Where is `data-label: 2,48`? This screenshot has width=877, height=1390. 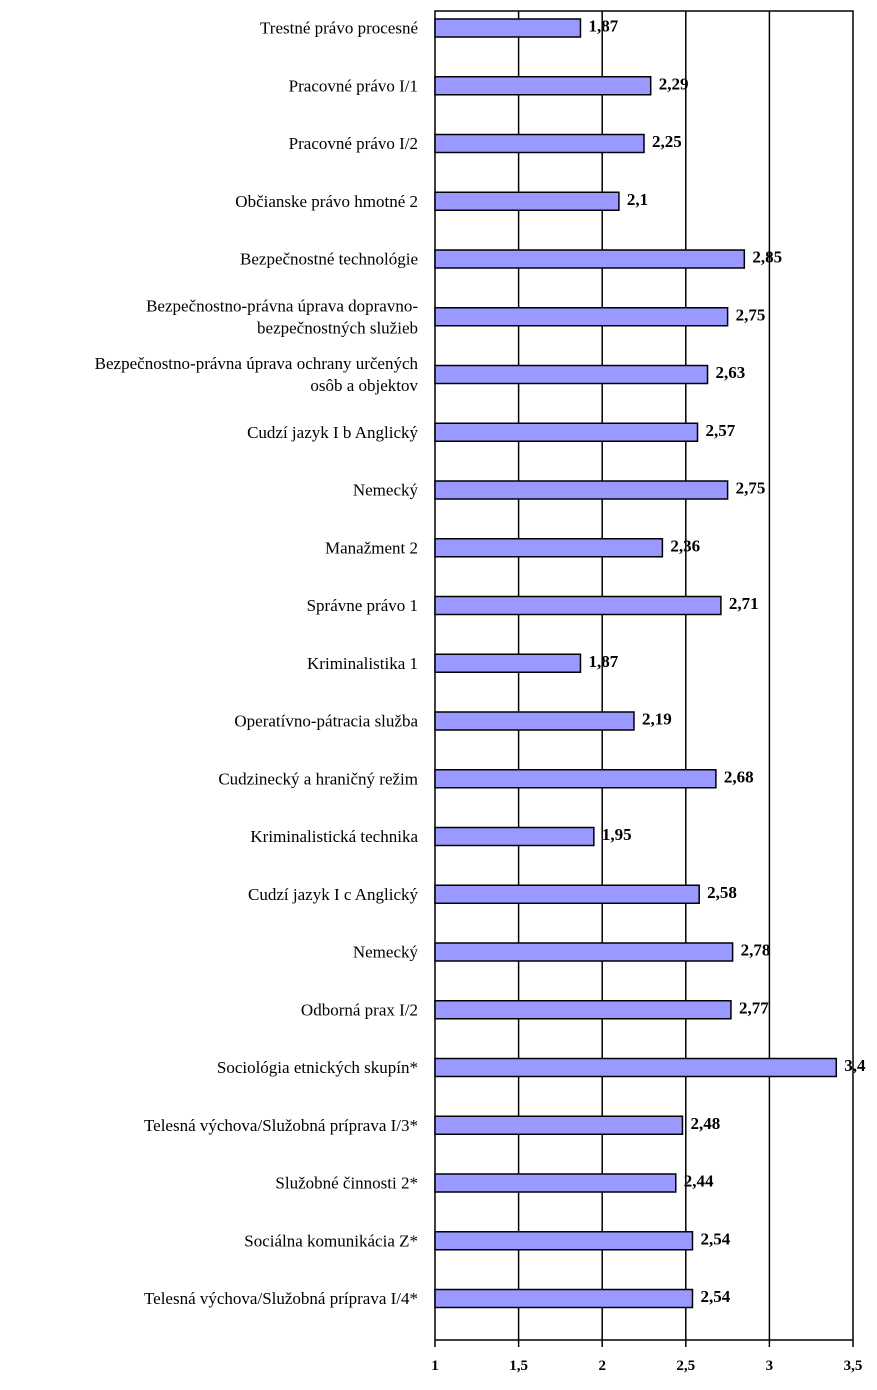
data-label: 2,48 is located at coordinates (705, 1123).